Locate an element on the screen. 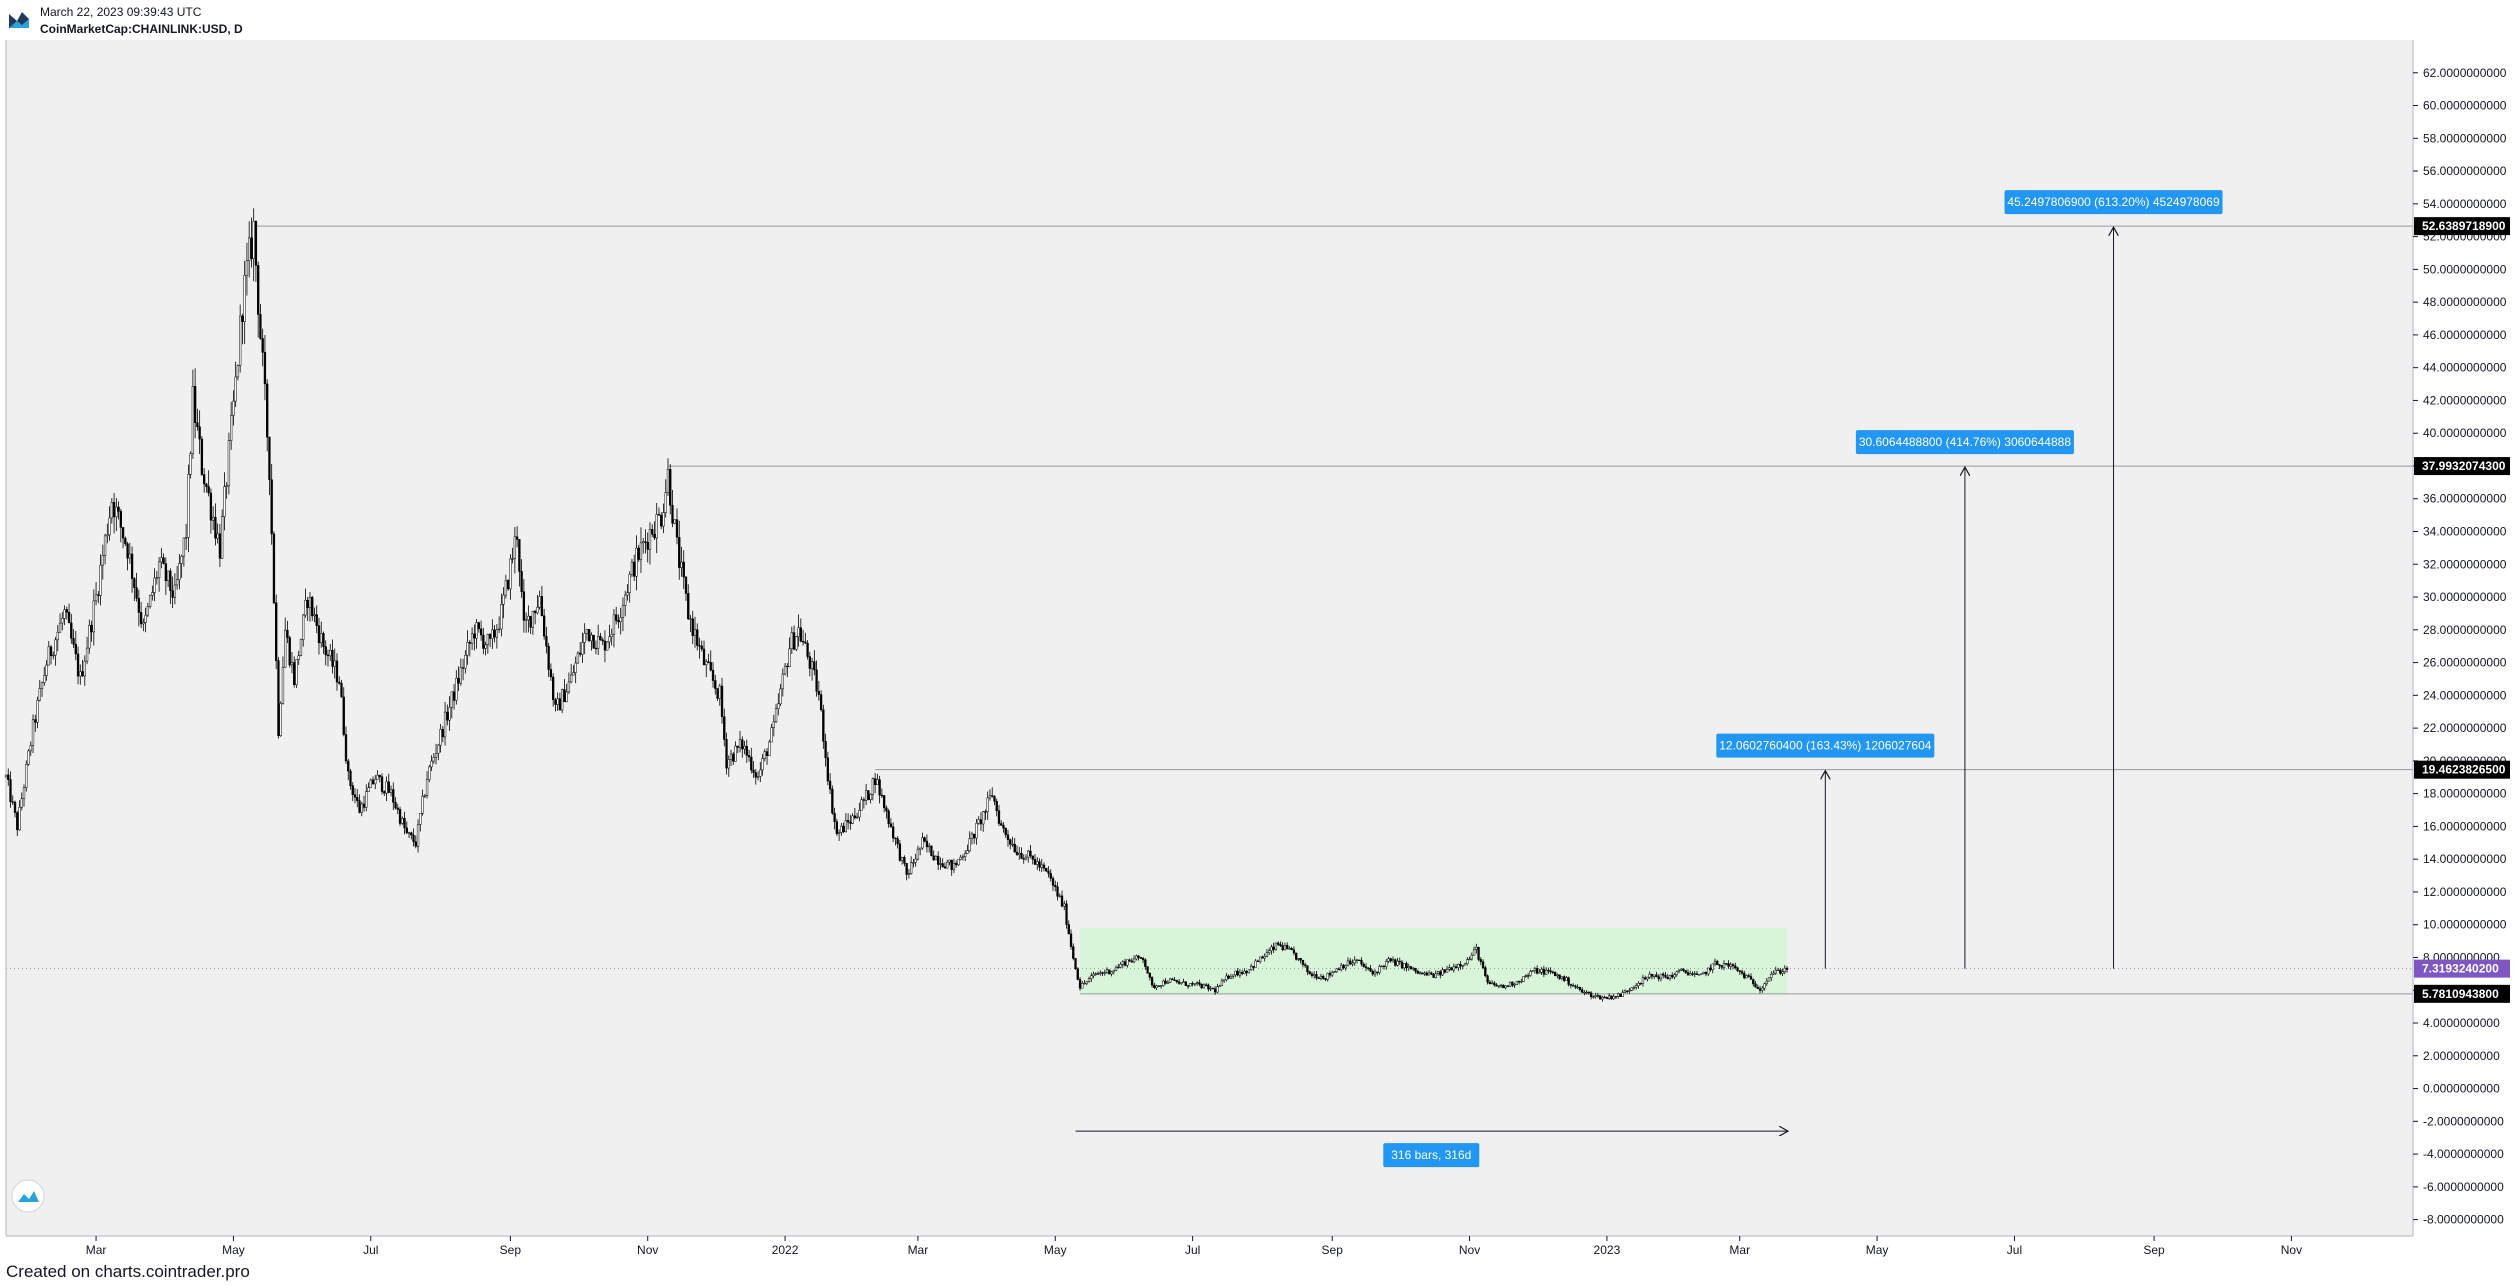  bars-measure-label-box is located at coordinates (1431, 1155).